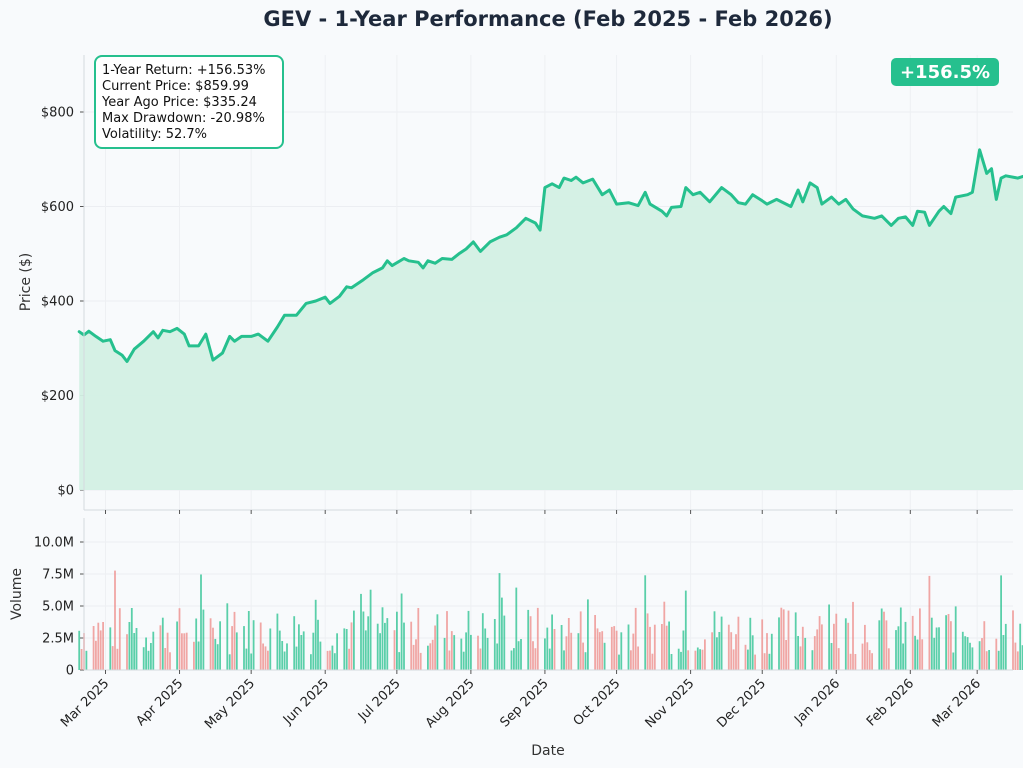  I want to click on stats-line-year-ago-price: Year Ago Price: $335.24, so click(179, 102).